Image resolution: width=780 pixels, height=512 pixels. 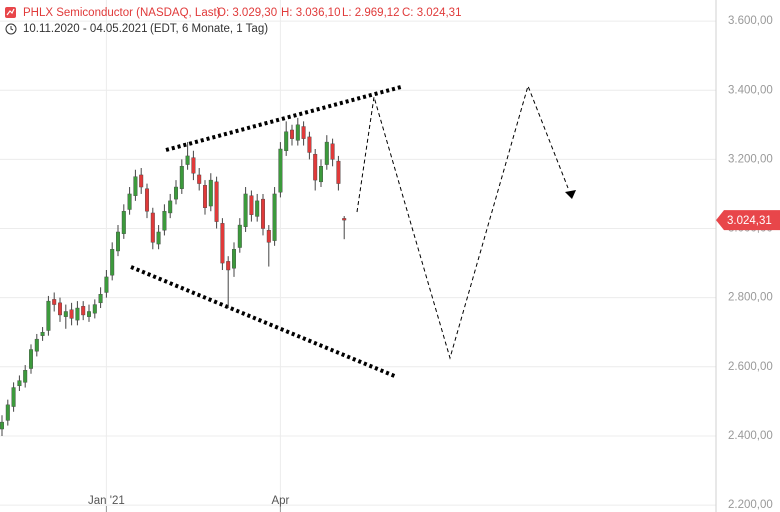 What do you see at coordinates (106, 501) in the screenshot?
I see `x-tick-label: Jan '21` at bounding box center [106, 501].